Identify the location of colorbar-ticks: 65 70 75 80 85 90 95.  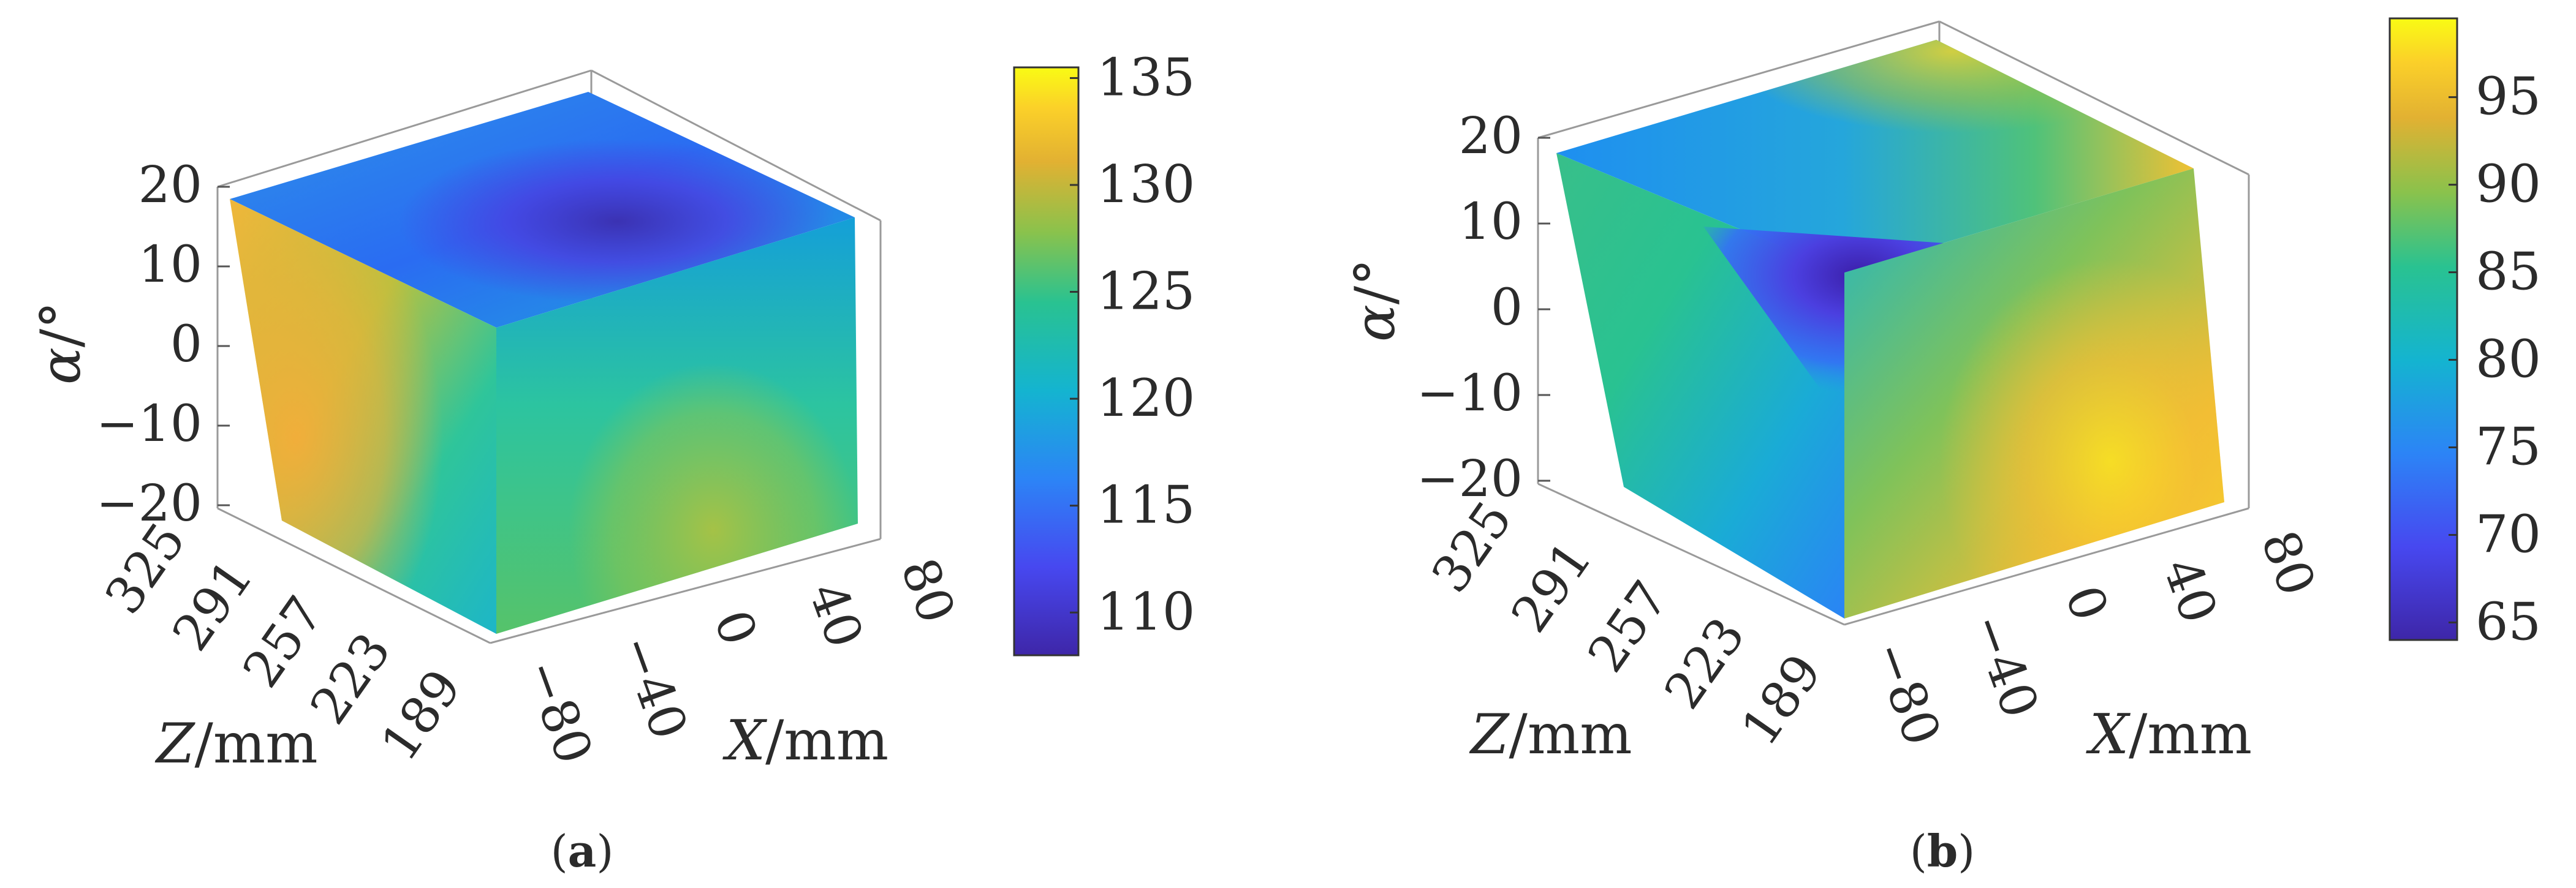
(2495, 359).